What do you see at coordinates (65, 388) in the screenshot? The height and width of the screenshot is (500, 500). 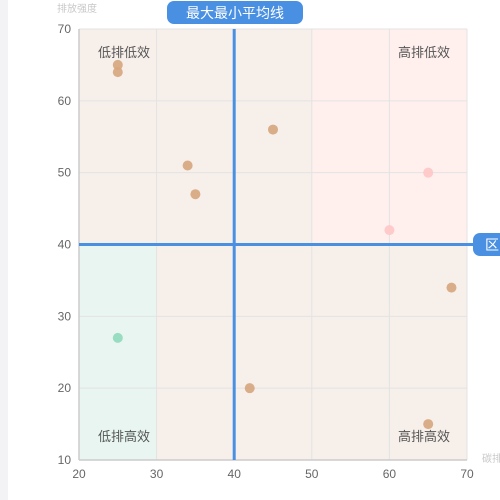 I see `y-tick-label-1: 20` at bounding box center [65, 388].